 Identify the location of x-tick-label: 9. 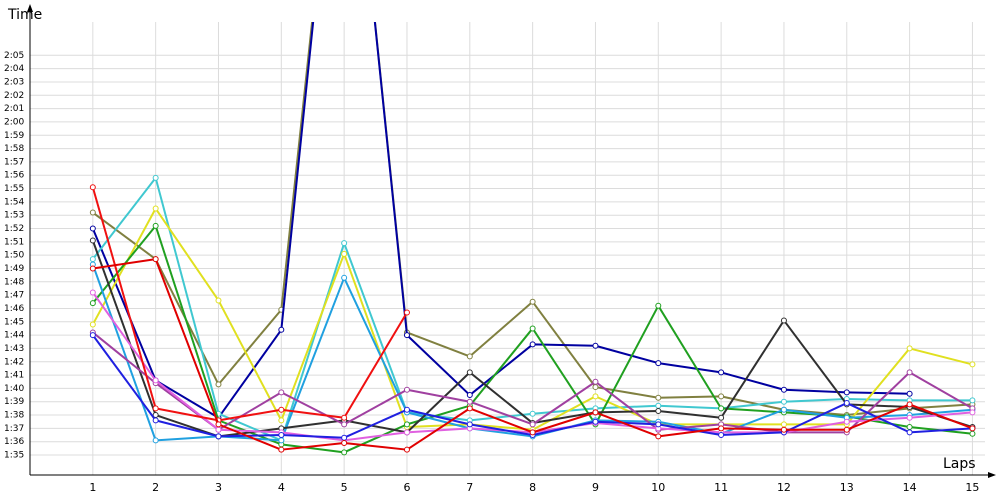
(595, 487).